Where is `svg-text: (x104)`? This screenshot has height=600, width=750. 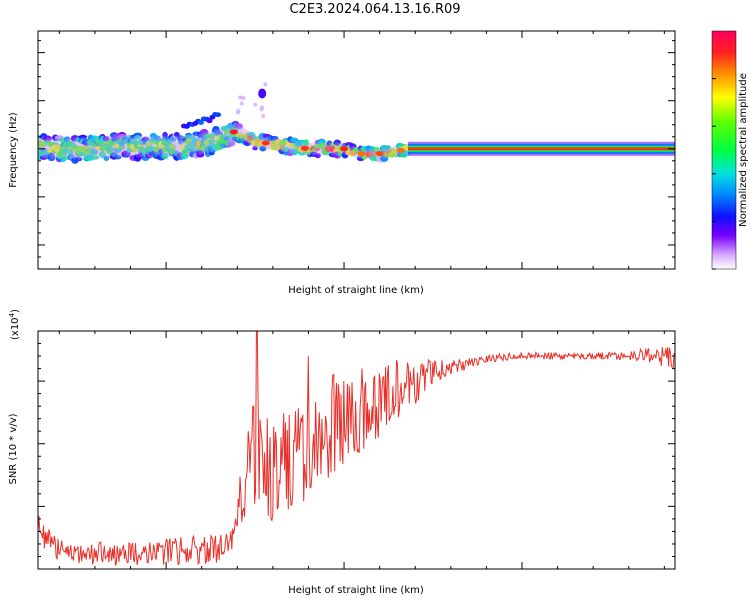 svg-text: (x104) is located at coordinates (14, 324).